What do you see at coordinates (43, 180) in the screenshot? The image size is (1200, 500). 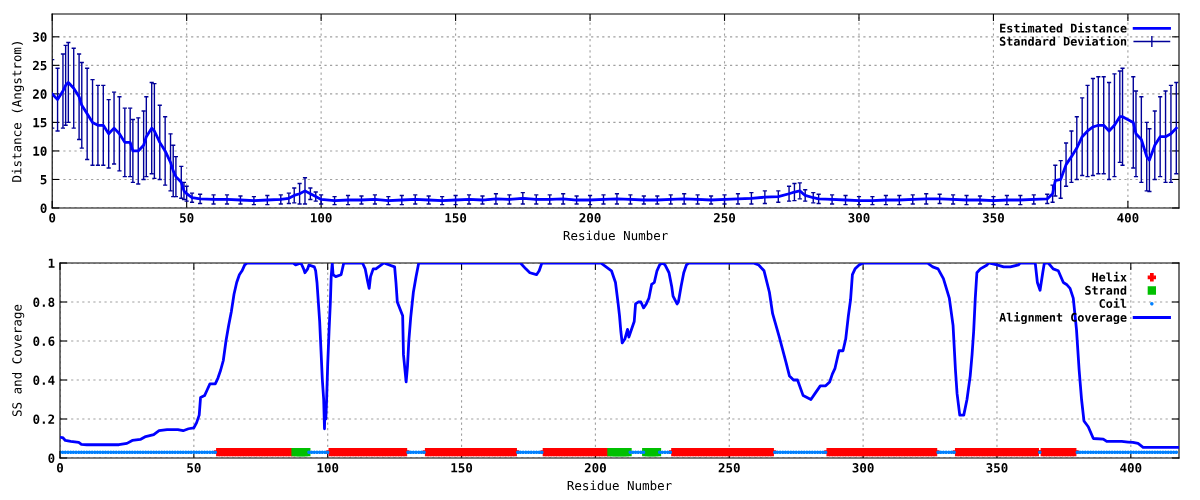 I see `y-tick-label: 5` at bounding box center [43, 180].